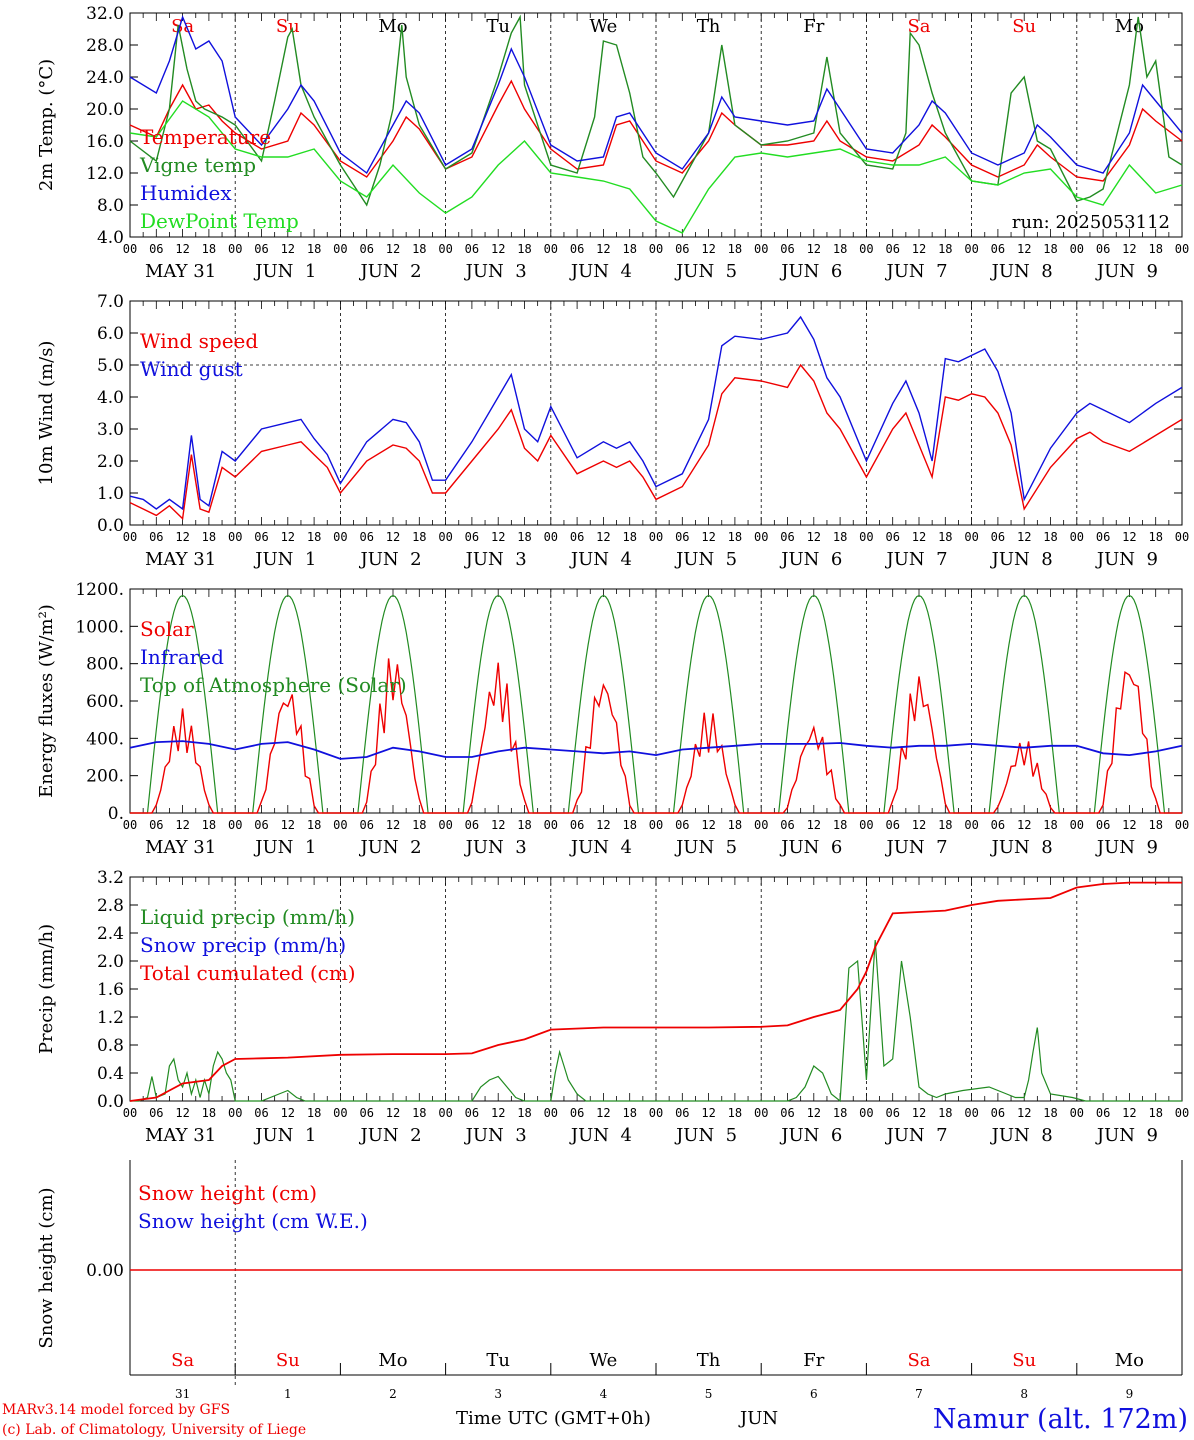  Describe the element at coordinates (105, 739) in the screenshot. I see `y-tick-label: 400.` at that location.